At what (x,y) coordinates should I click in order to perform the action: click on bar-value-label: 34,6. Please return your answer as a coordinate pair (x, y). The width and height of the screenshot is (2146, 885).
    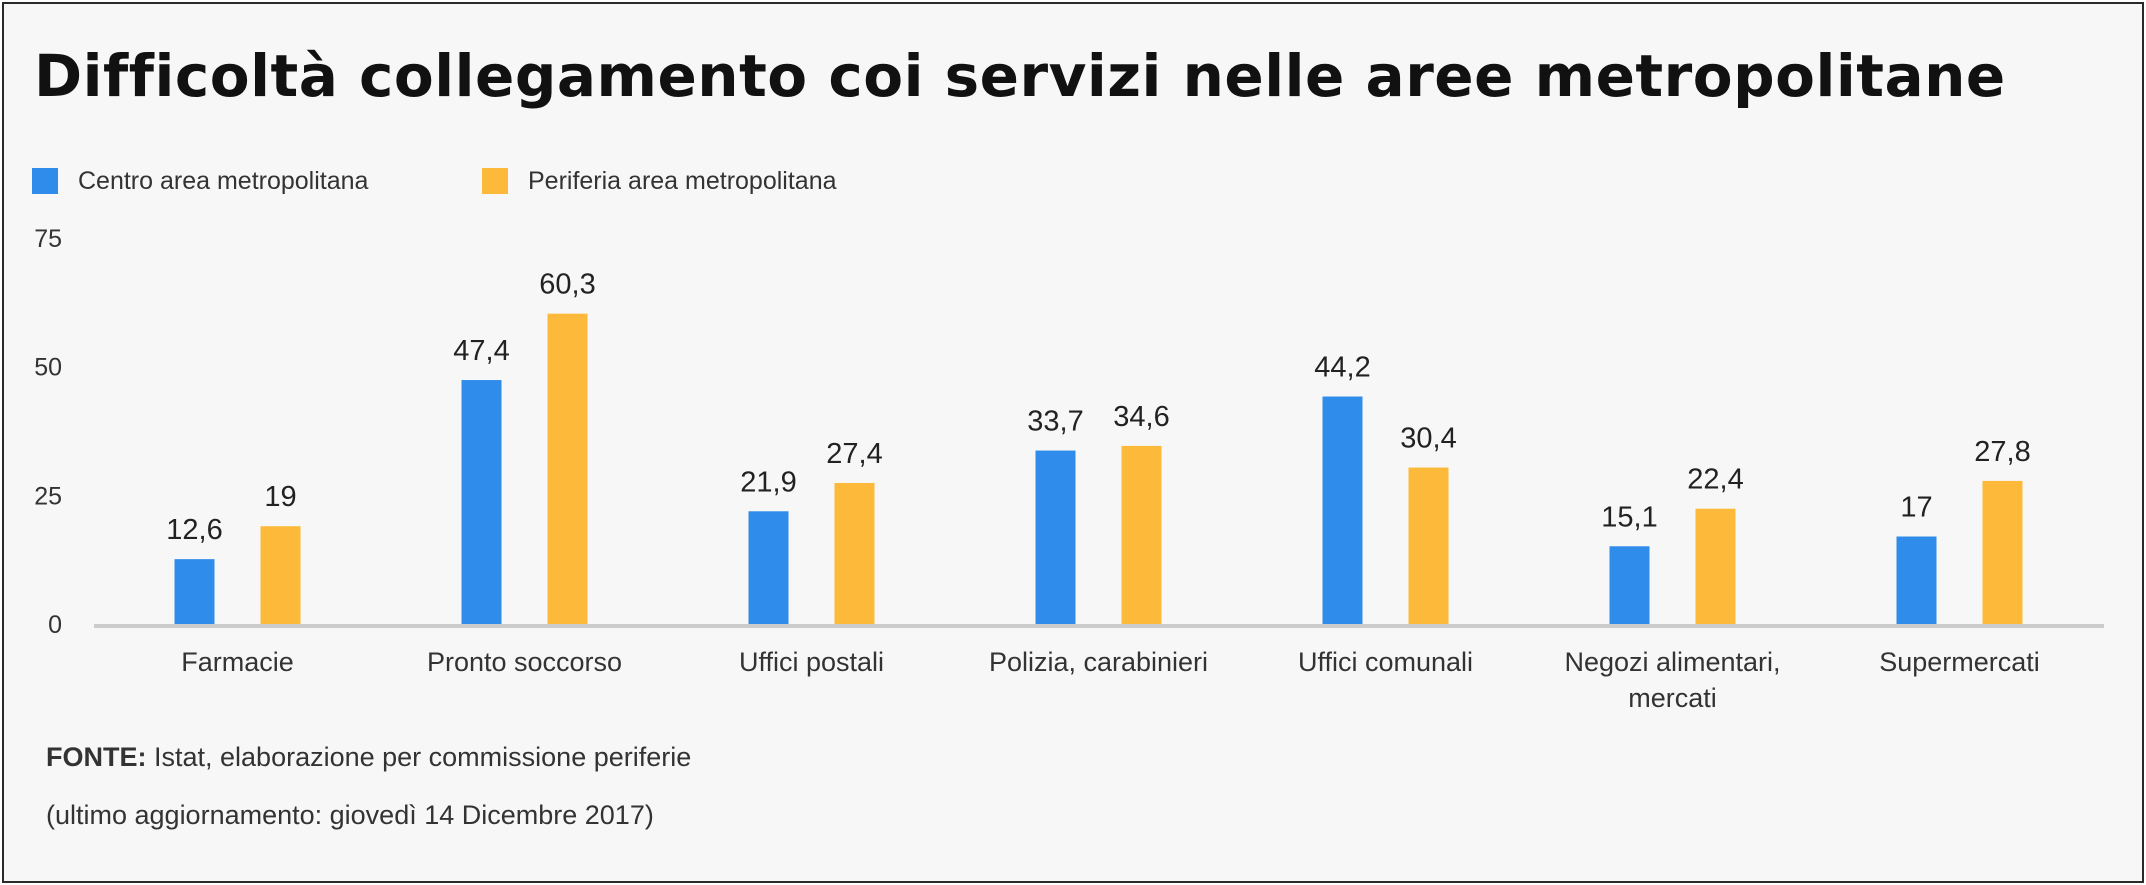
    Looking at the image, I should click on (1141, 417).